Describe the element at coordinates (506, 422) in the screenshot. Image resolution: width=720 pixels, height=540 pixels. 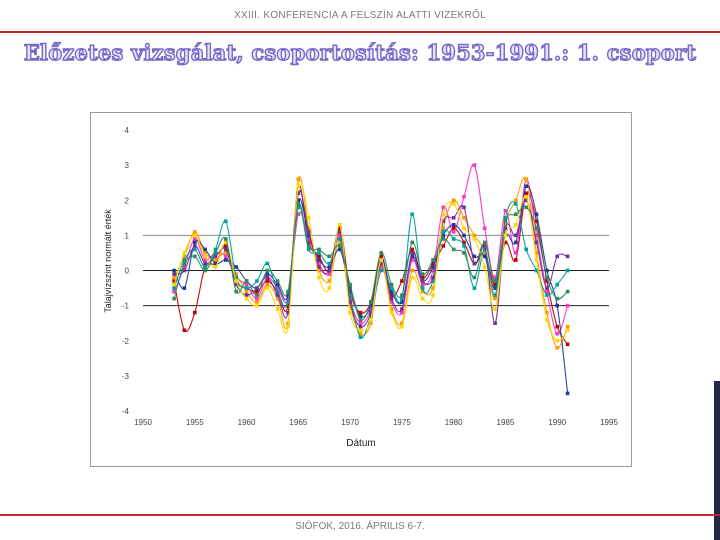
I see `x-tick-label: 1985` at that location.